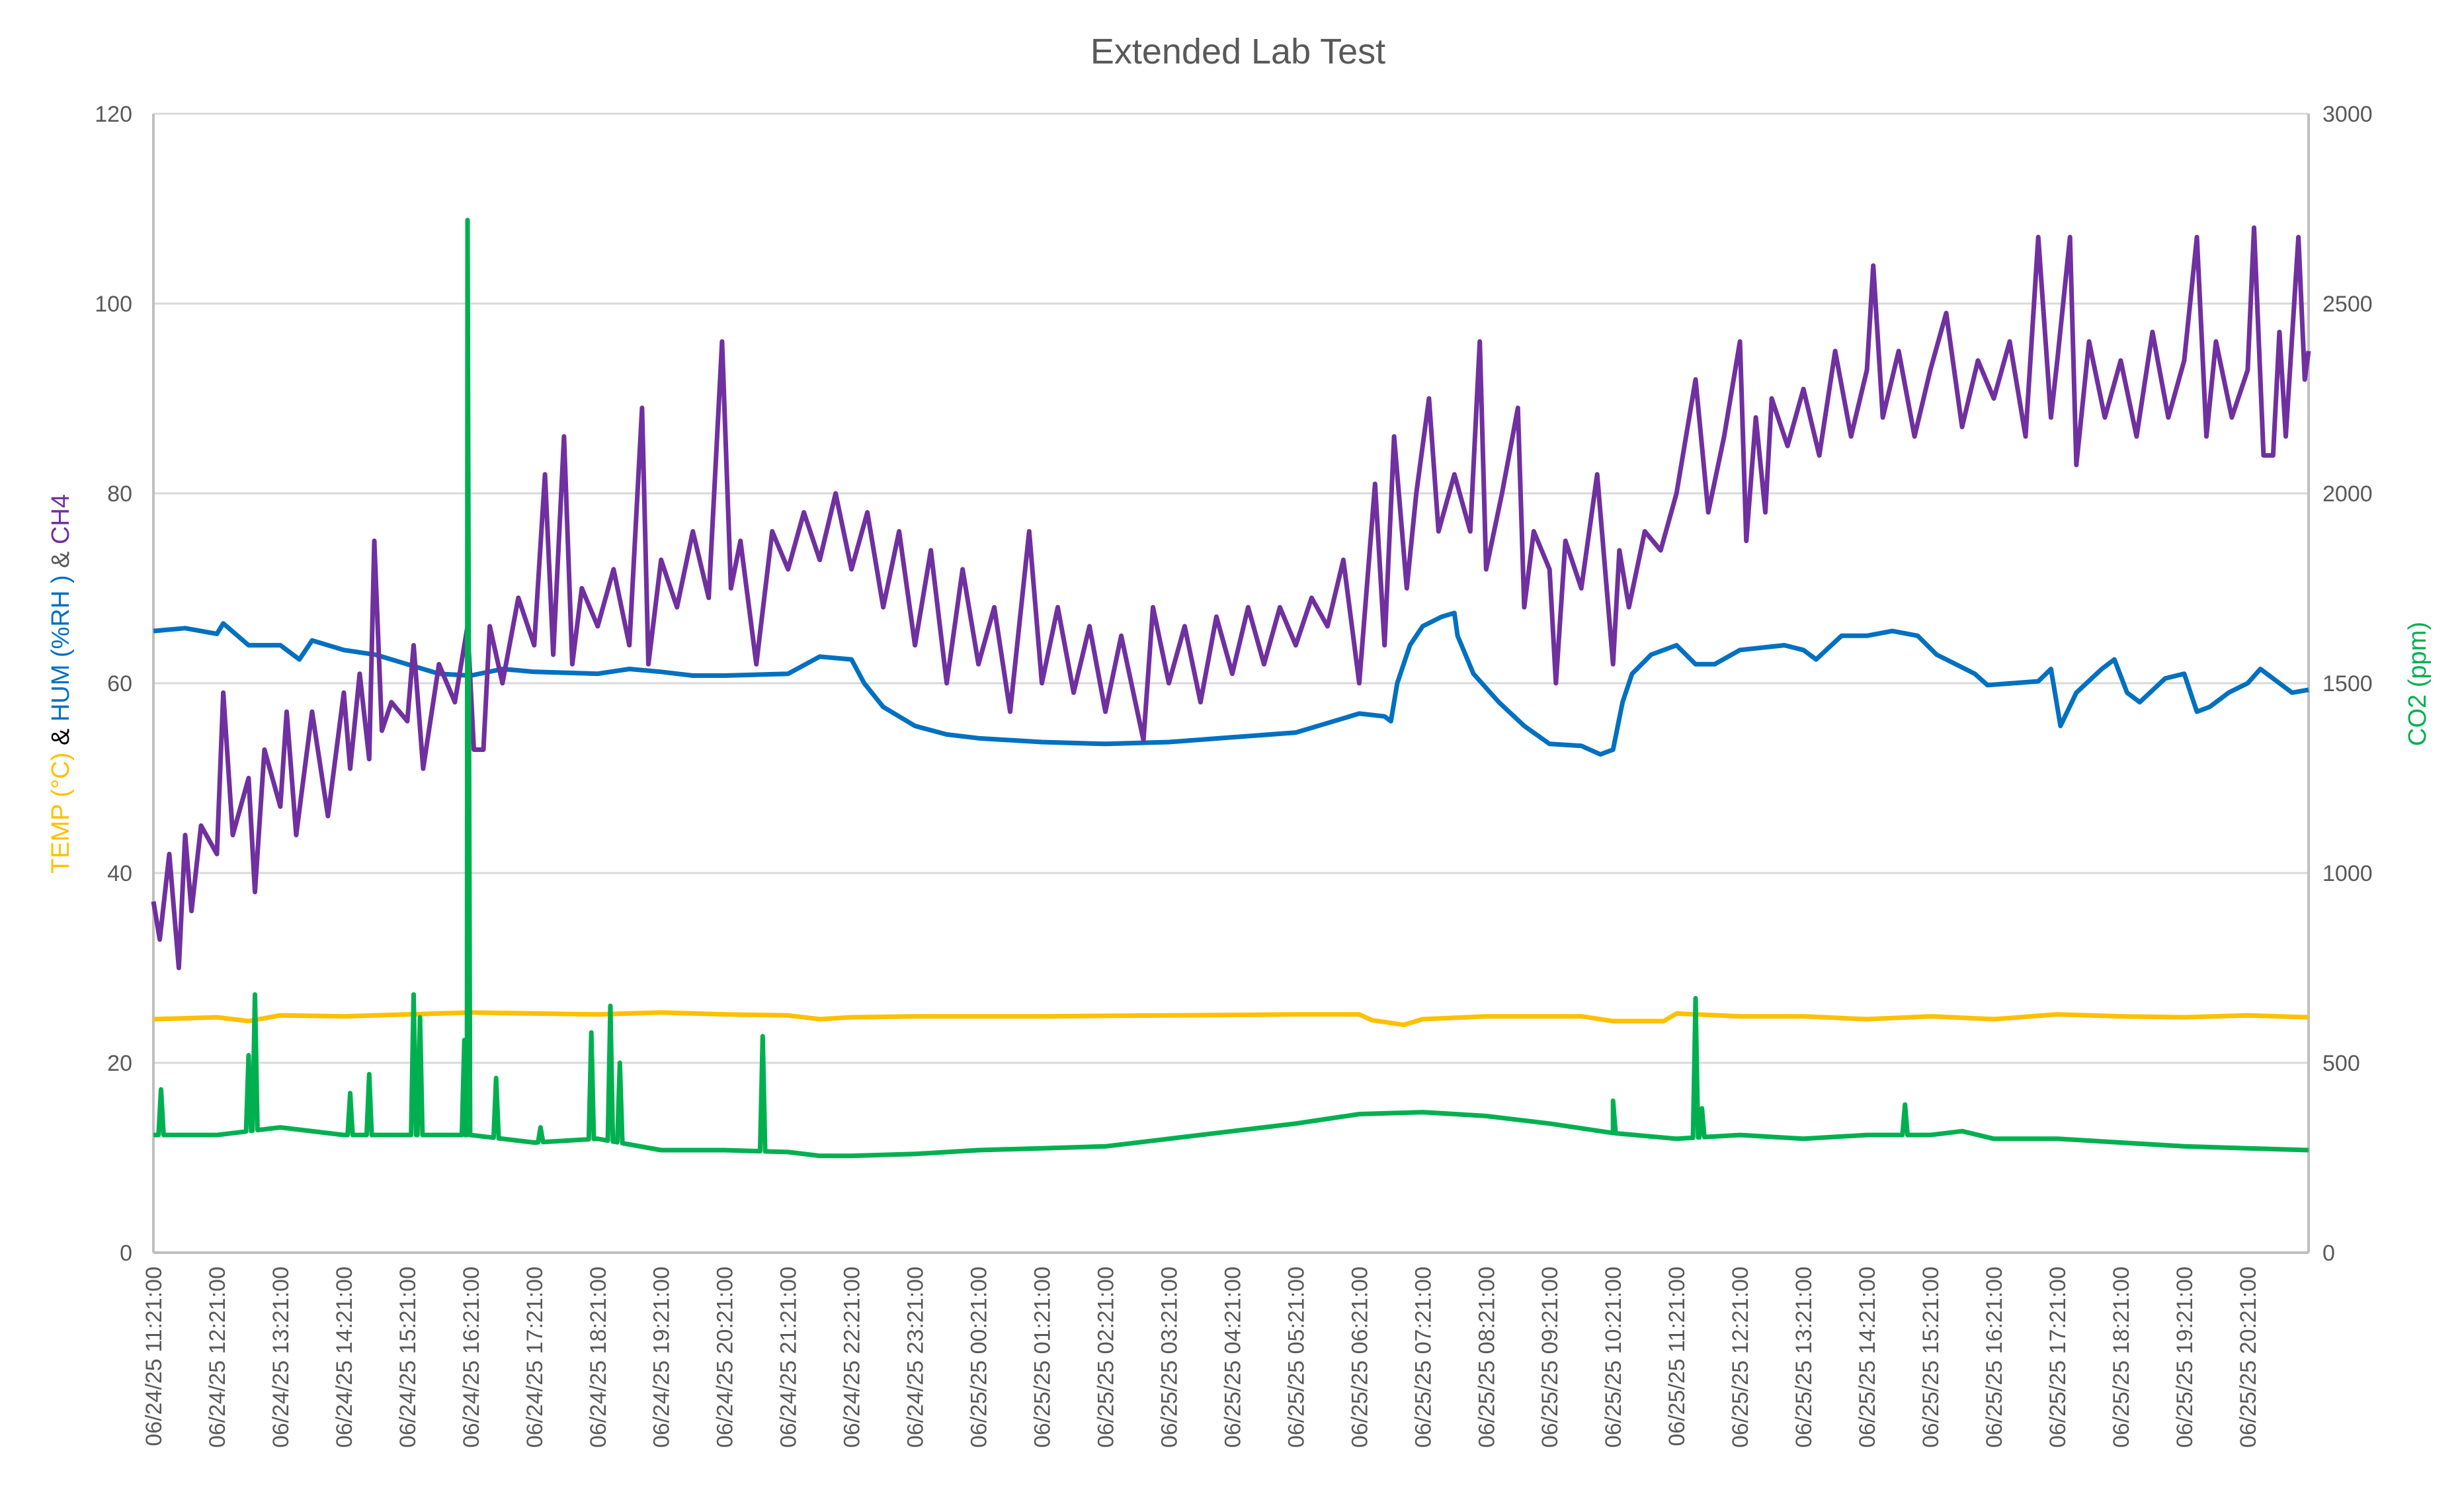 This screenshot has height=1500, width=2464. Describe the element at coordinates (2347, 873) in the screenshot. I see `y-right-tick-label: 1000` at that location.